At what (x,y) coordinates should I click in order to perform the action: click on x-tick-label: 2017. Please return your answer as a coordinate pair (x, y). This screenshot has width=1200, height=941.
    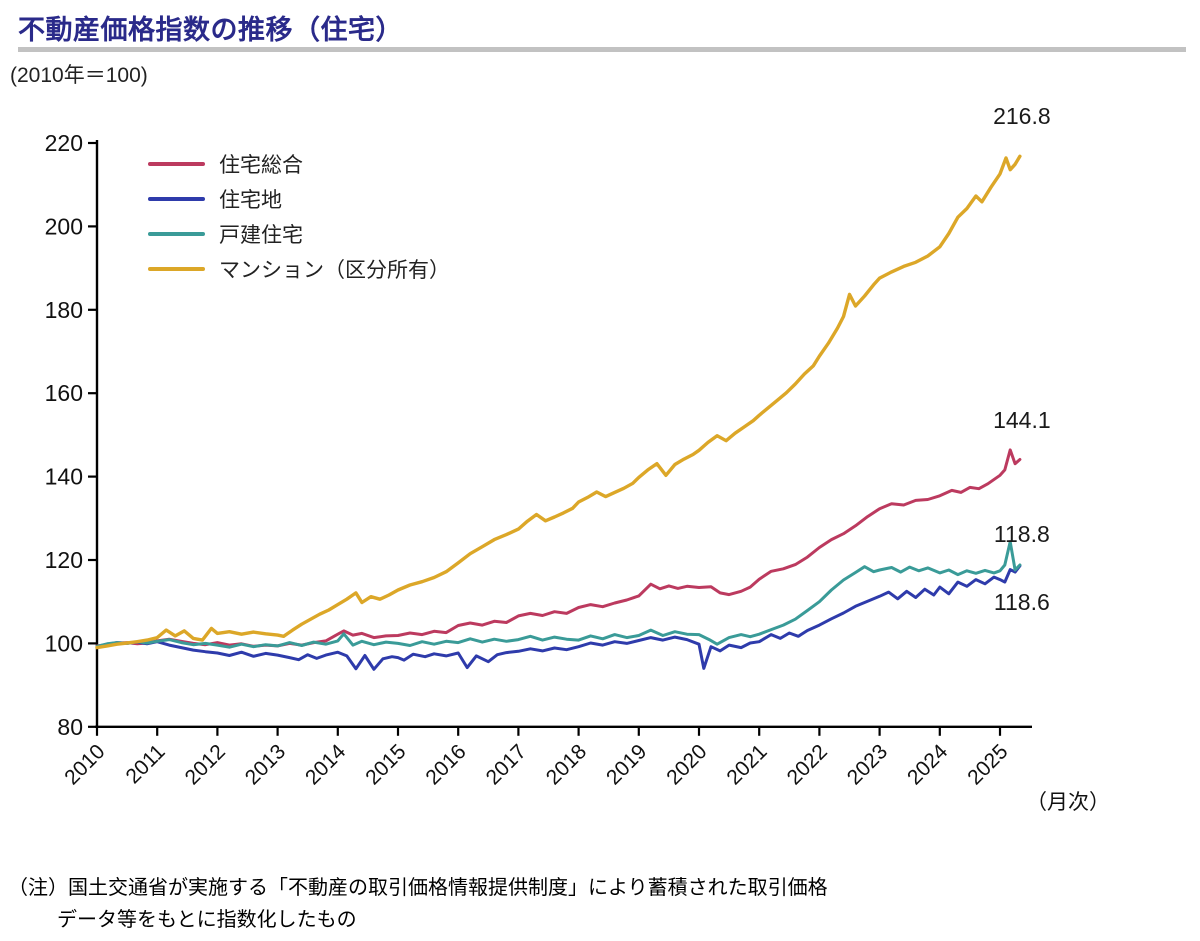
    Looking at the image, I should click on (506, 764).